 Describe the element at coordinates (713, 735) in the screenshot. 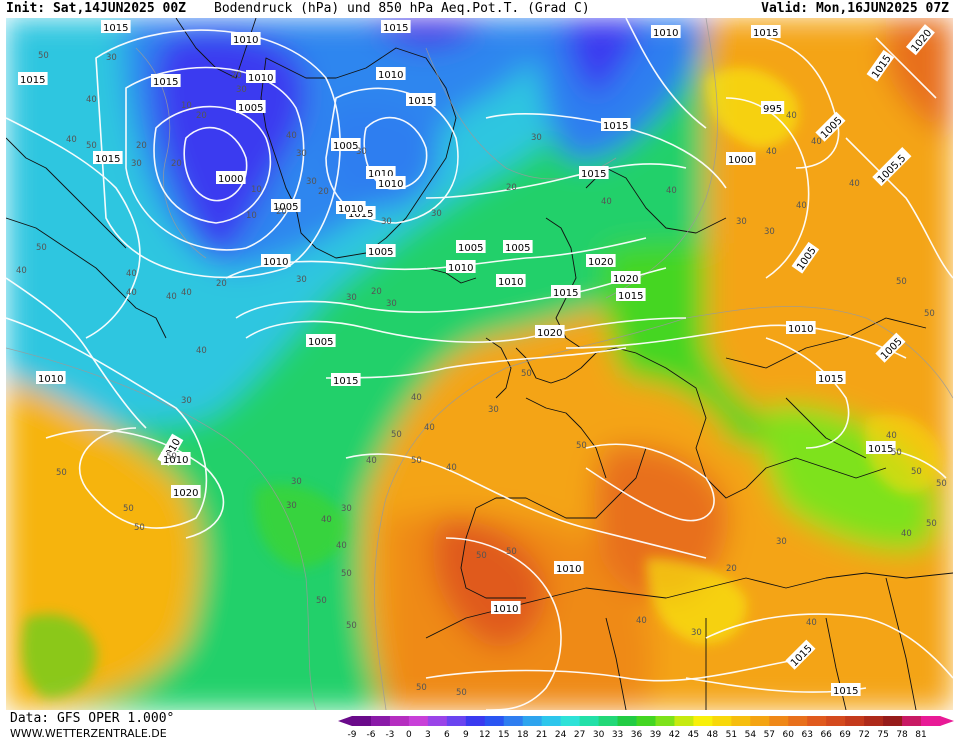

I see `legend-tick-label: 48` at that location.